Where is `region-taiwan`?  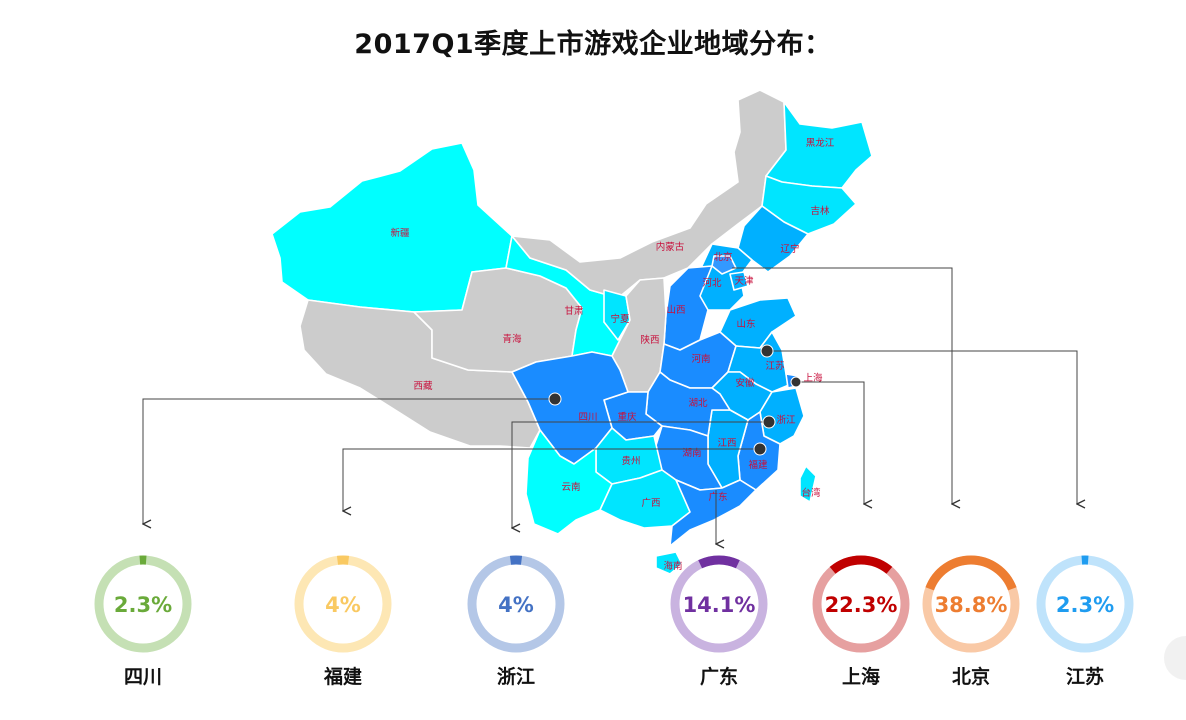
region-taiwan is located at coordinates (808, 484).